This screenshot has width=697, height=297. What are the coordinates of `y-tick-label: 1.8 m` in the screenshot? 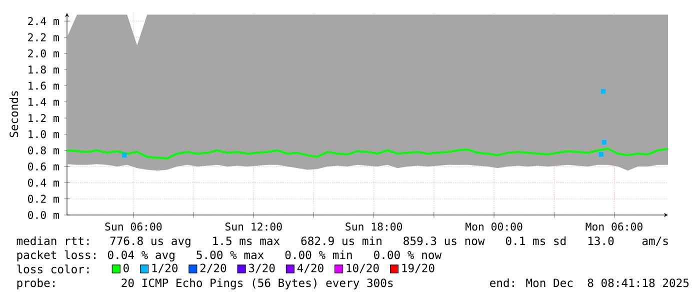 It's located at (43, 70).